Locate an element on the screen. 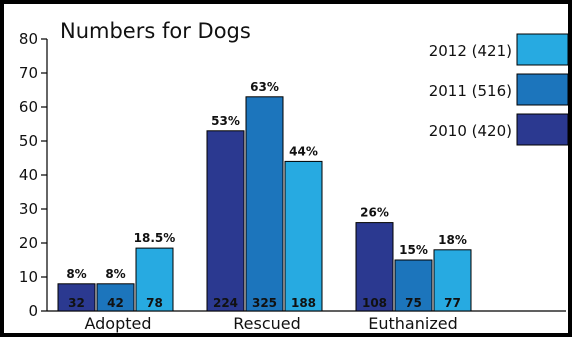 The image size is (572, 337). bar-count-label: 108 is located at coordinates (374, 303).